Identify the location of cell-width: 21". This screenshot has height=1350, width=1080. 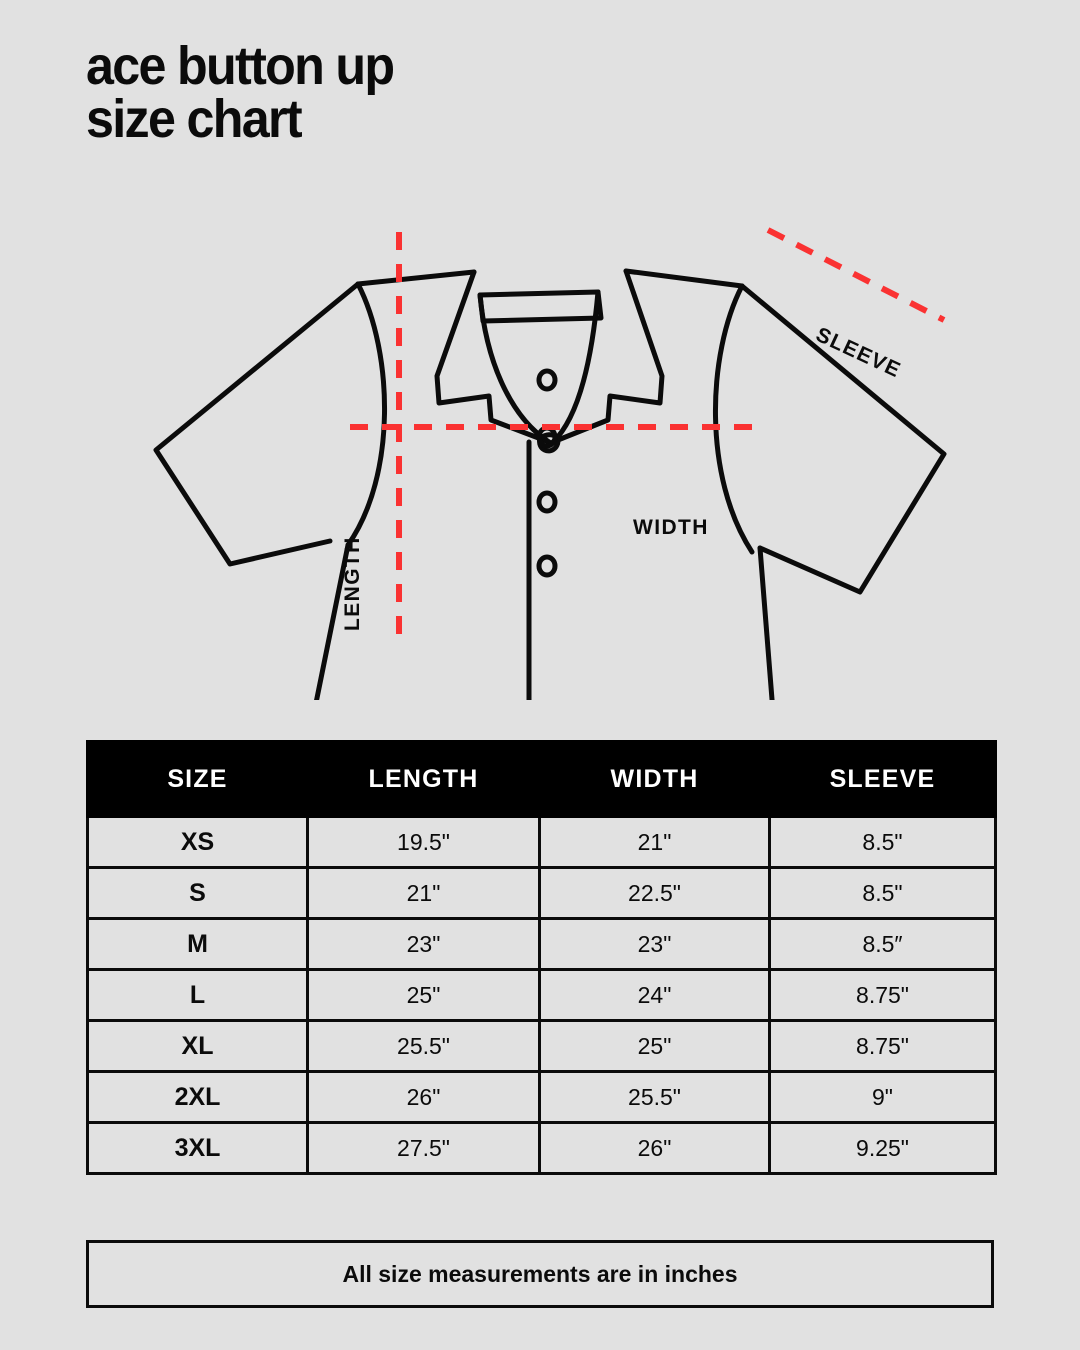
(654, 842).